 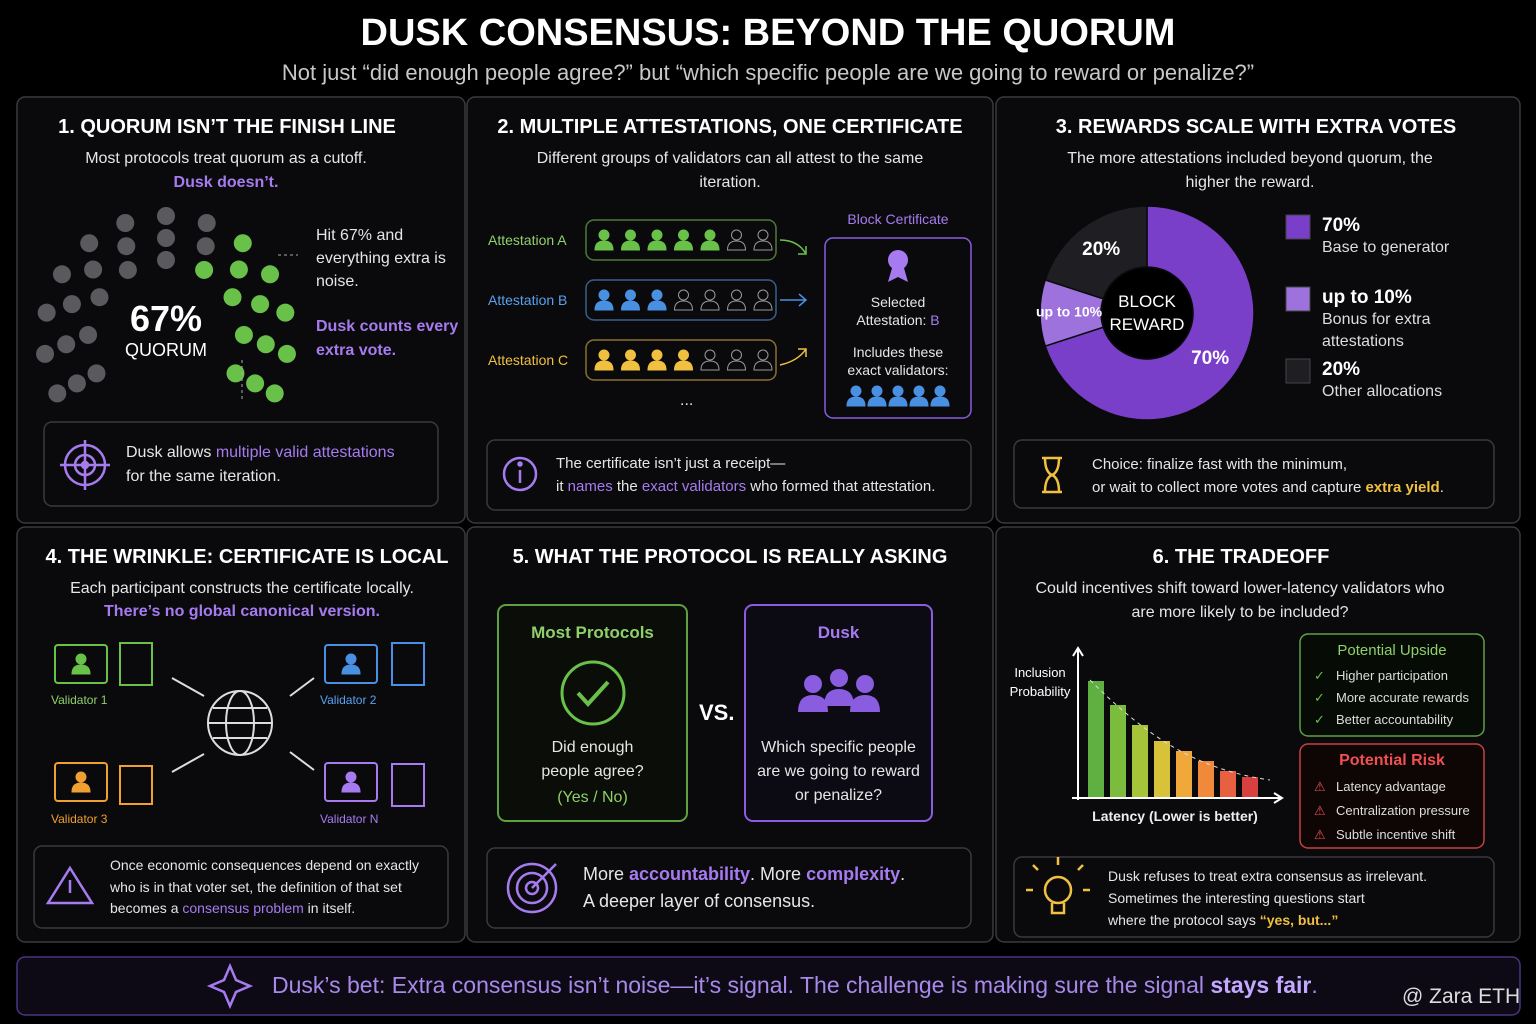 I want to click on donut-hole, so click(x=1147, y=313).